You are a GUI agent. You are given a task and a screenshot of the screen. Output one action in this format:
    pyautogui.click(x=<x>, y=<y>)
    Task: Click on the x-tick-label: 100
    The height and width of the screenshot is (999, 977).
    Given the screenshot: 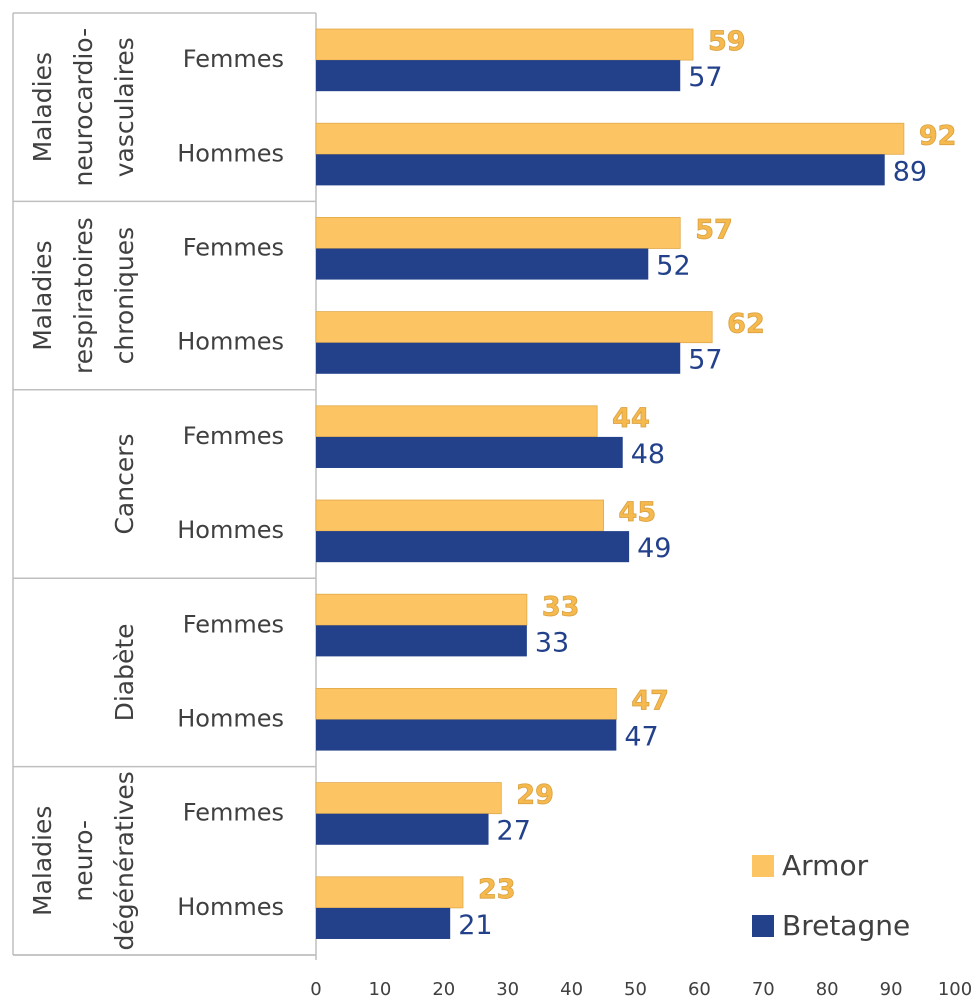 What is the action you would take?
    pyautogui.click(x=955, y=989)
    